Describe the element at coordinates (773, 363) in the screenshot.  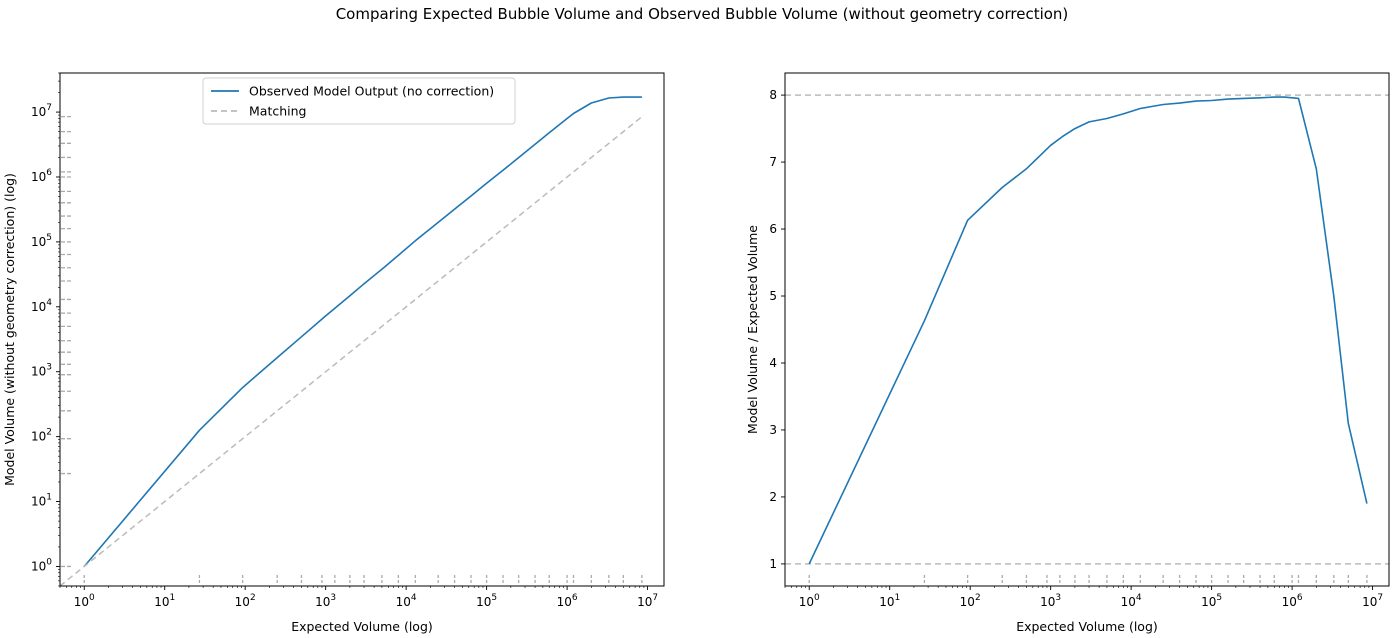
I see `y-tick-label: 4` at that location.